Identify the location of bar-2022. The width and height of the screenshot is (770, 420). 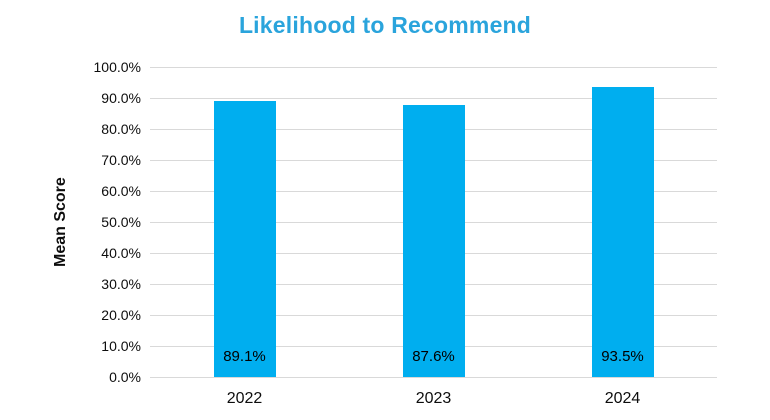
(244, 238).